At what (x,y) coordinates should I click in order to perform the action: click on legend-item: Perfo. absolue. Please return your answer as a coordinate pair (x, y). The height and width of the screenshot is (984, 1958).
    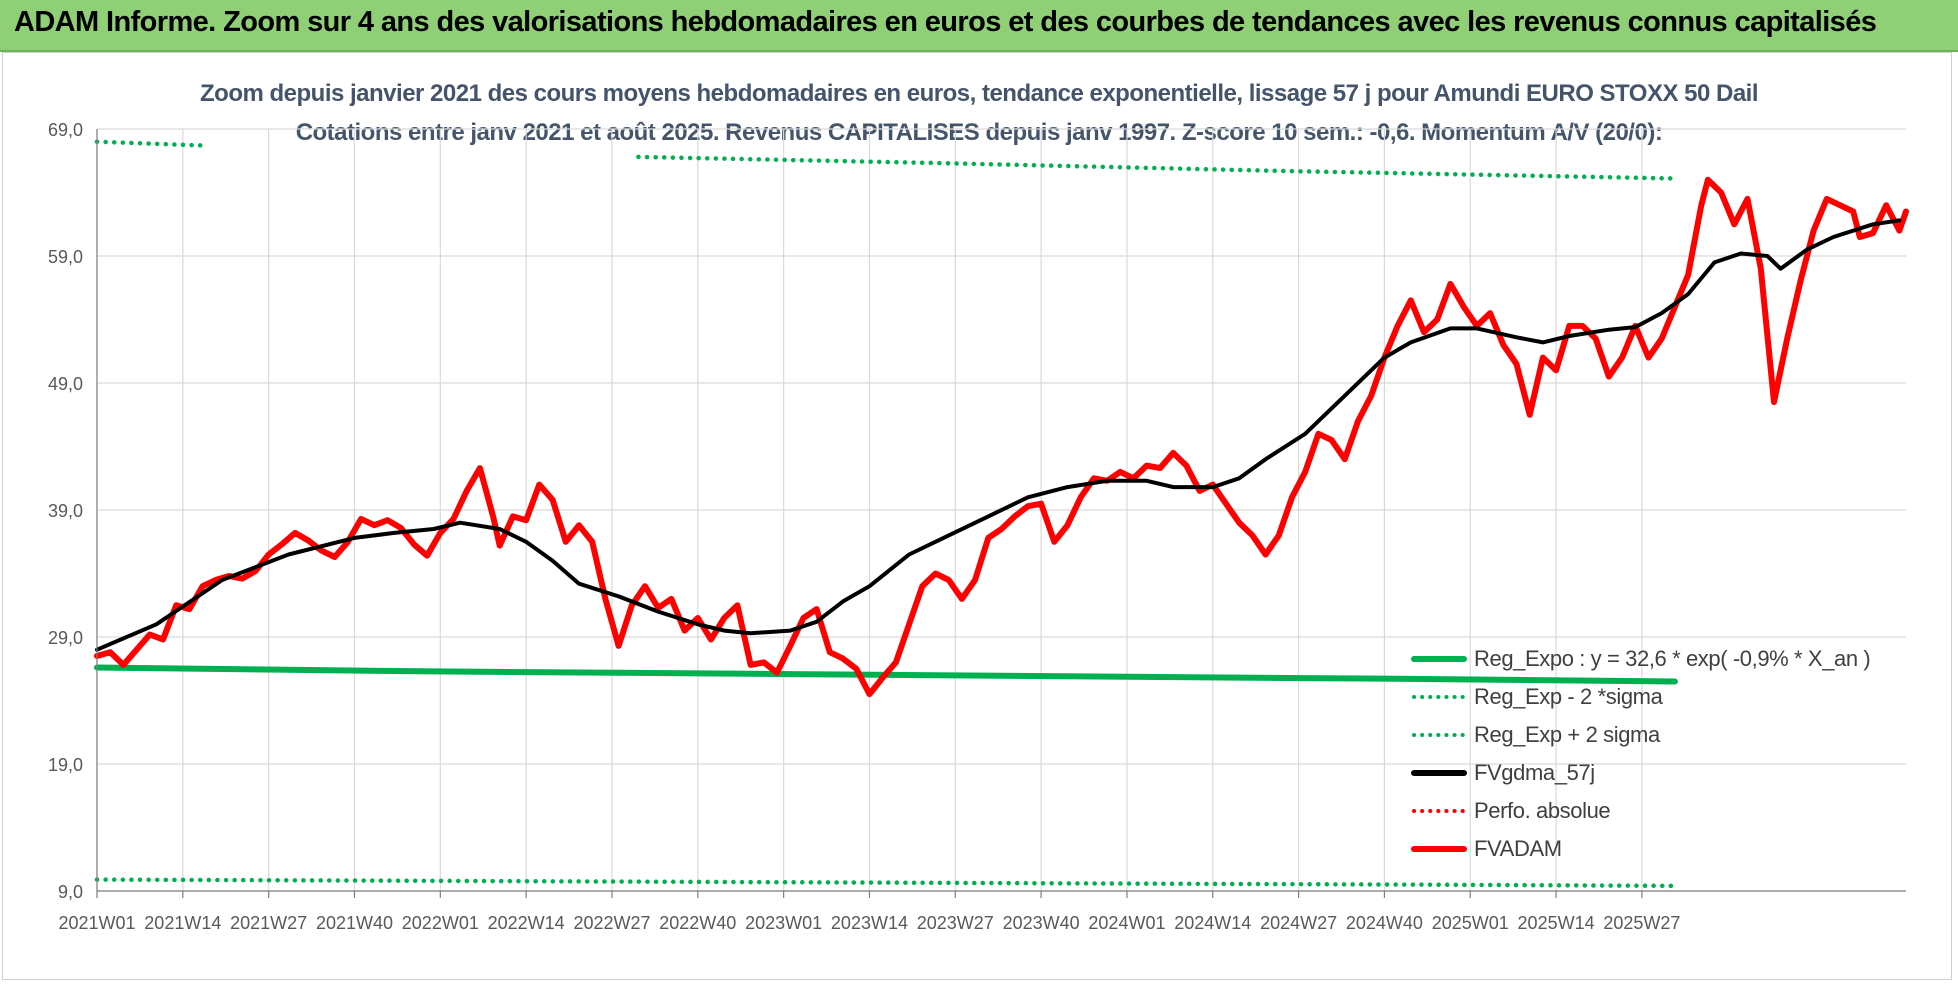
    Looking at the image, I should click on (1640, 811).